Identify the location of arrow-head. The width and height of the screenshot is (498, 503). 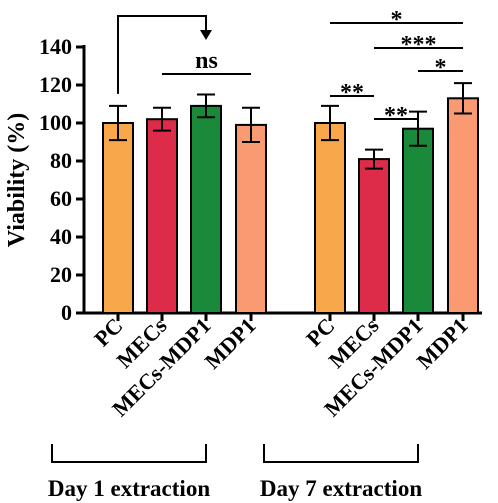
(206, 35).